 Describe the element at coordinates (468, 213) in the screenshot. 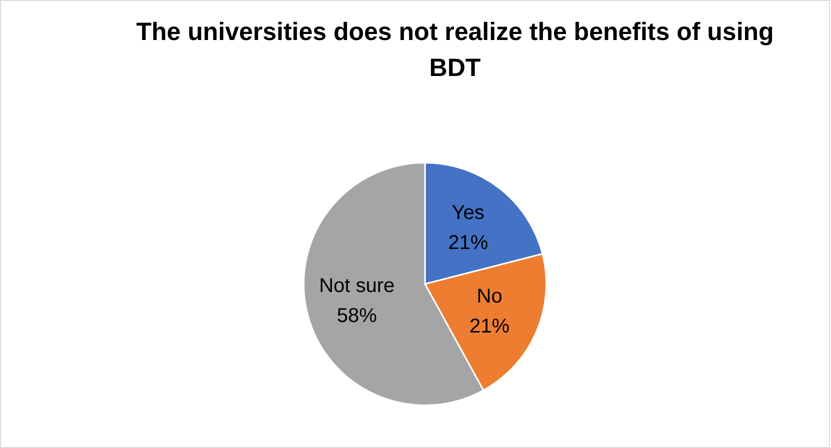

I see `slice-label: Yes` at that location.